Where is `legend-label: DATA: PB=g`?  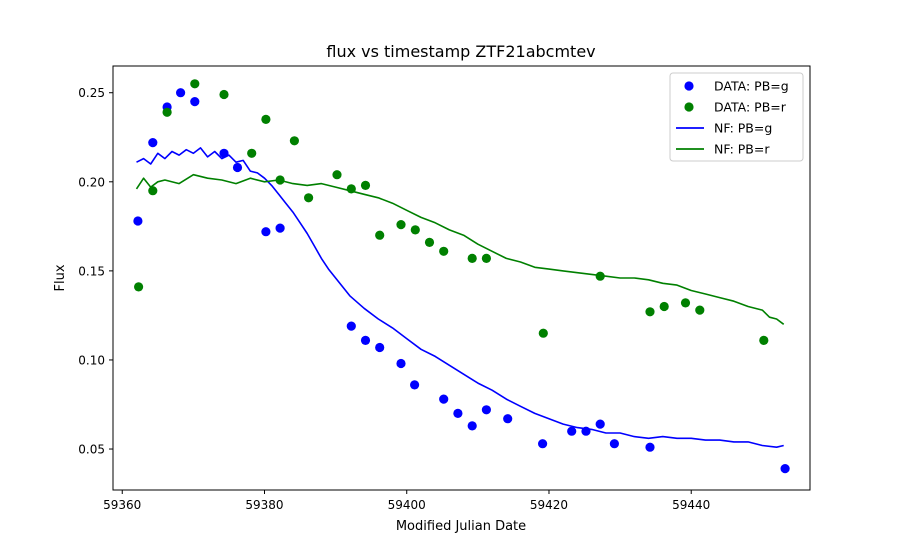 legend-label: DATA: PB=g is located at coordinates (751, 86).